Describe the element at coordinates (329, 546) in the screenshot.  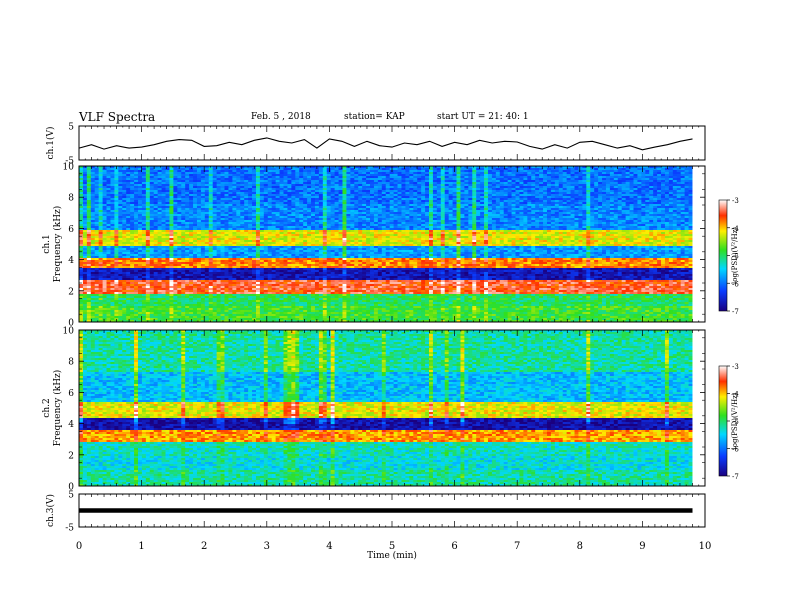
I see `x-tick-label: 4` at that location.